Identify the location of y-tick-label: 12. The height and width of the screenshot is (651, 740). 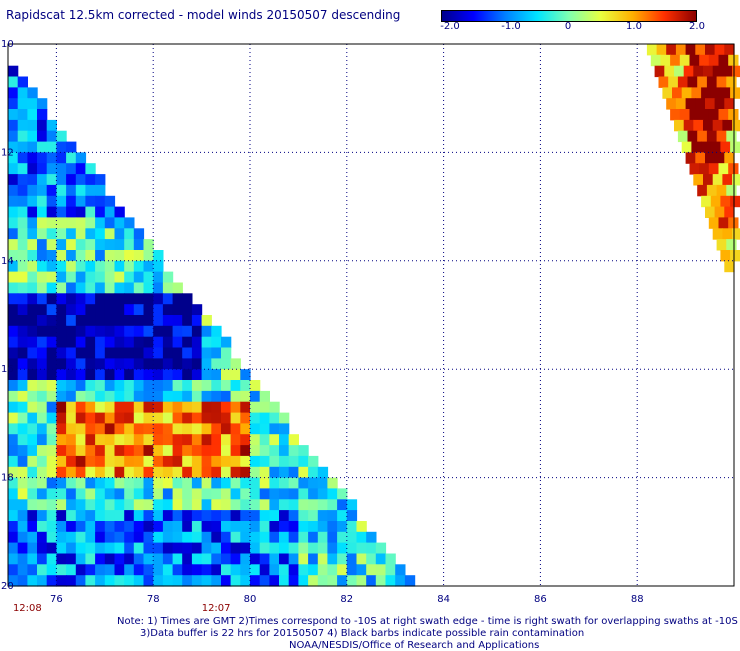
(7, 152).